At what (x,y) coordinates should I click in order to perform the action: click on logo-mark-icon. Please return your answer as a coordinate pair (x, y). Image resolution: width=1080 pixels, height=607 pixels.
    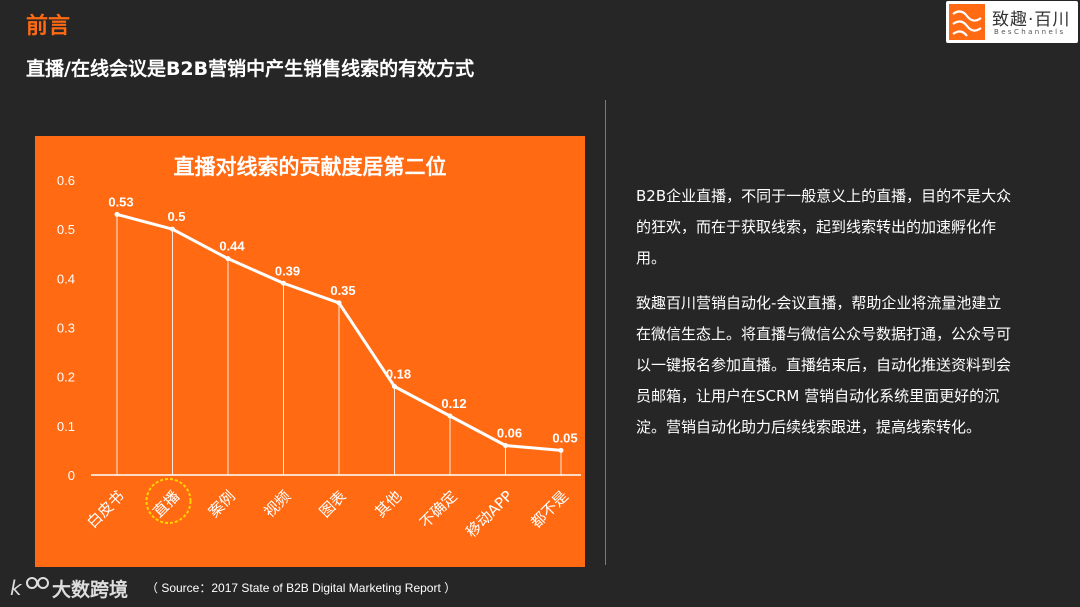
    Looking at the image, I should click on (967, 22).